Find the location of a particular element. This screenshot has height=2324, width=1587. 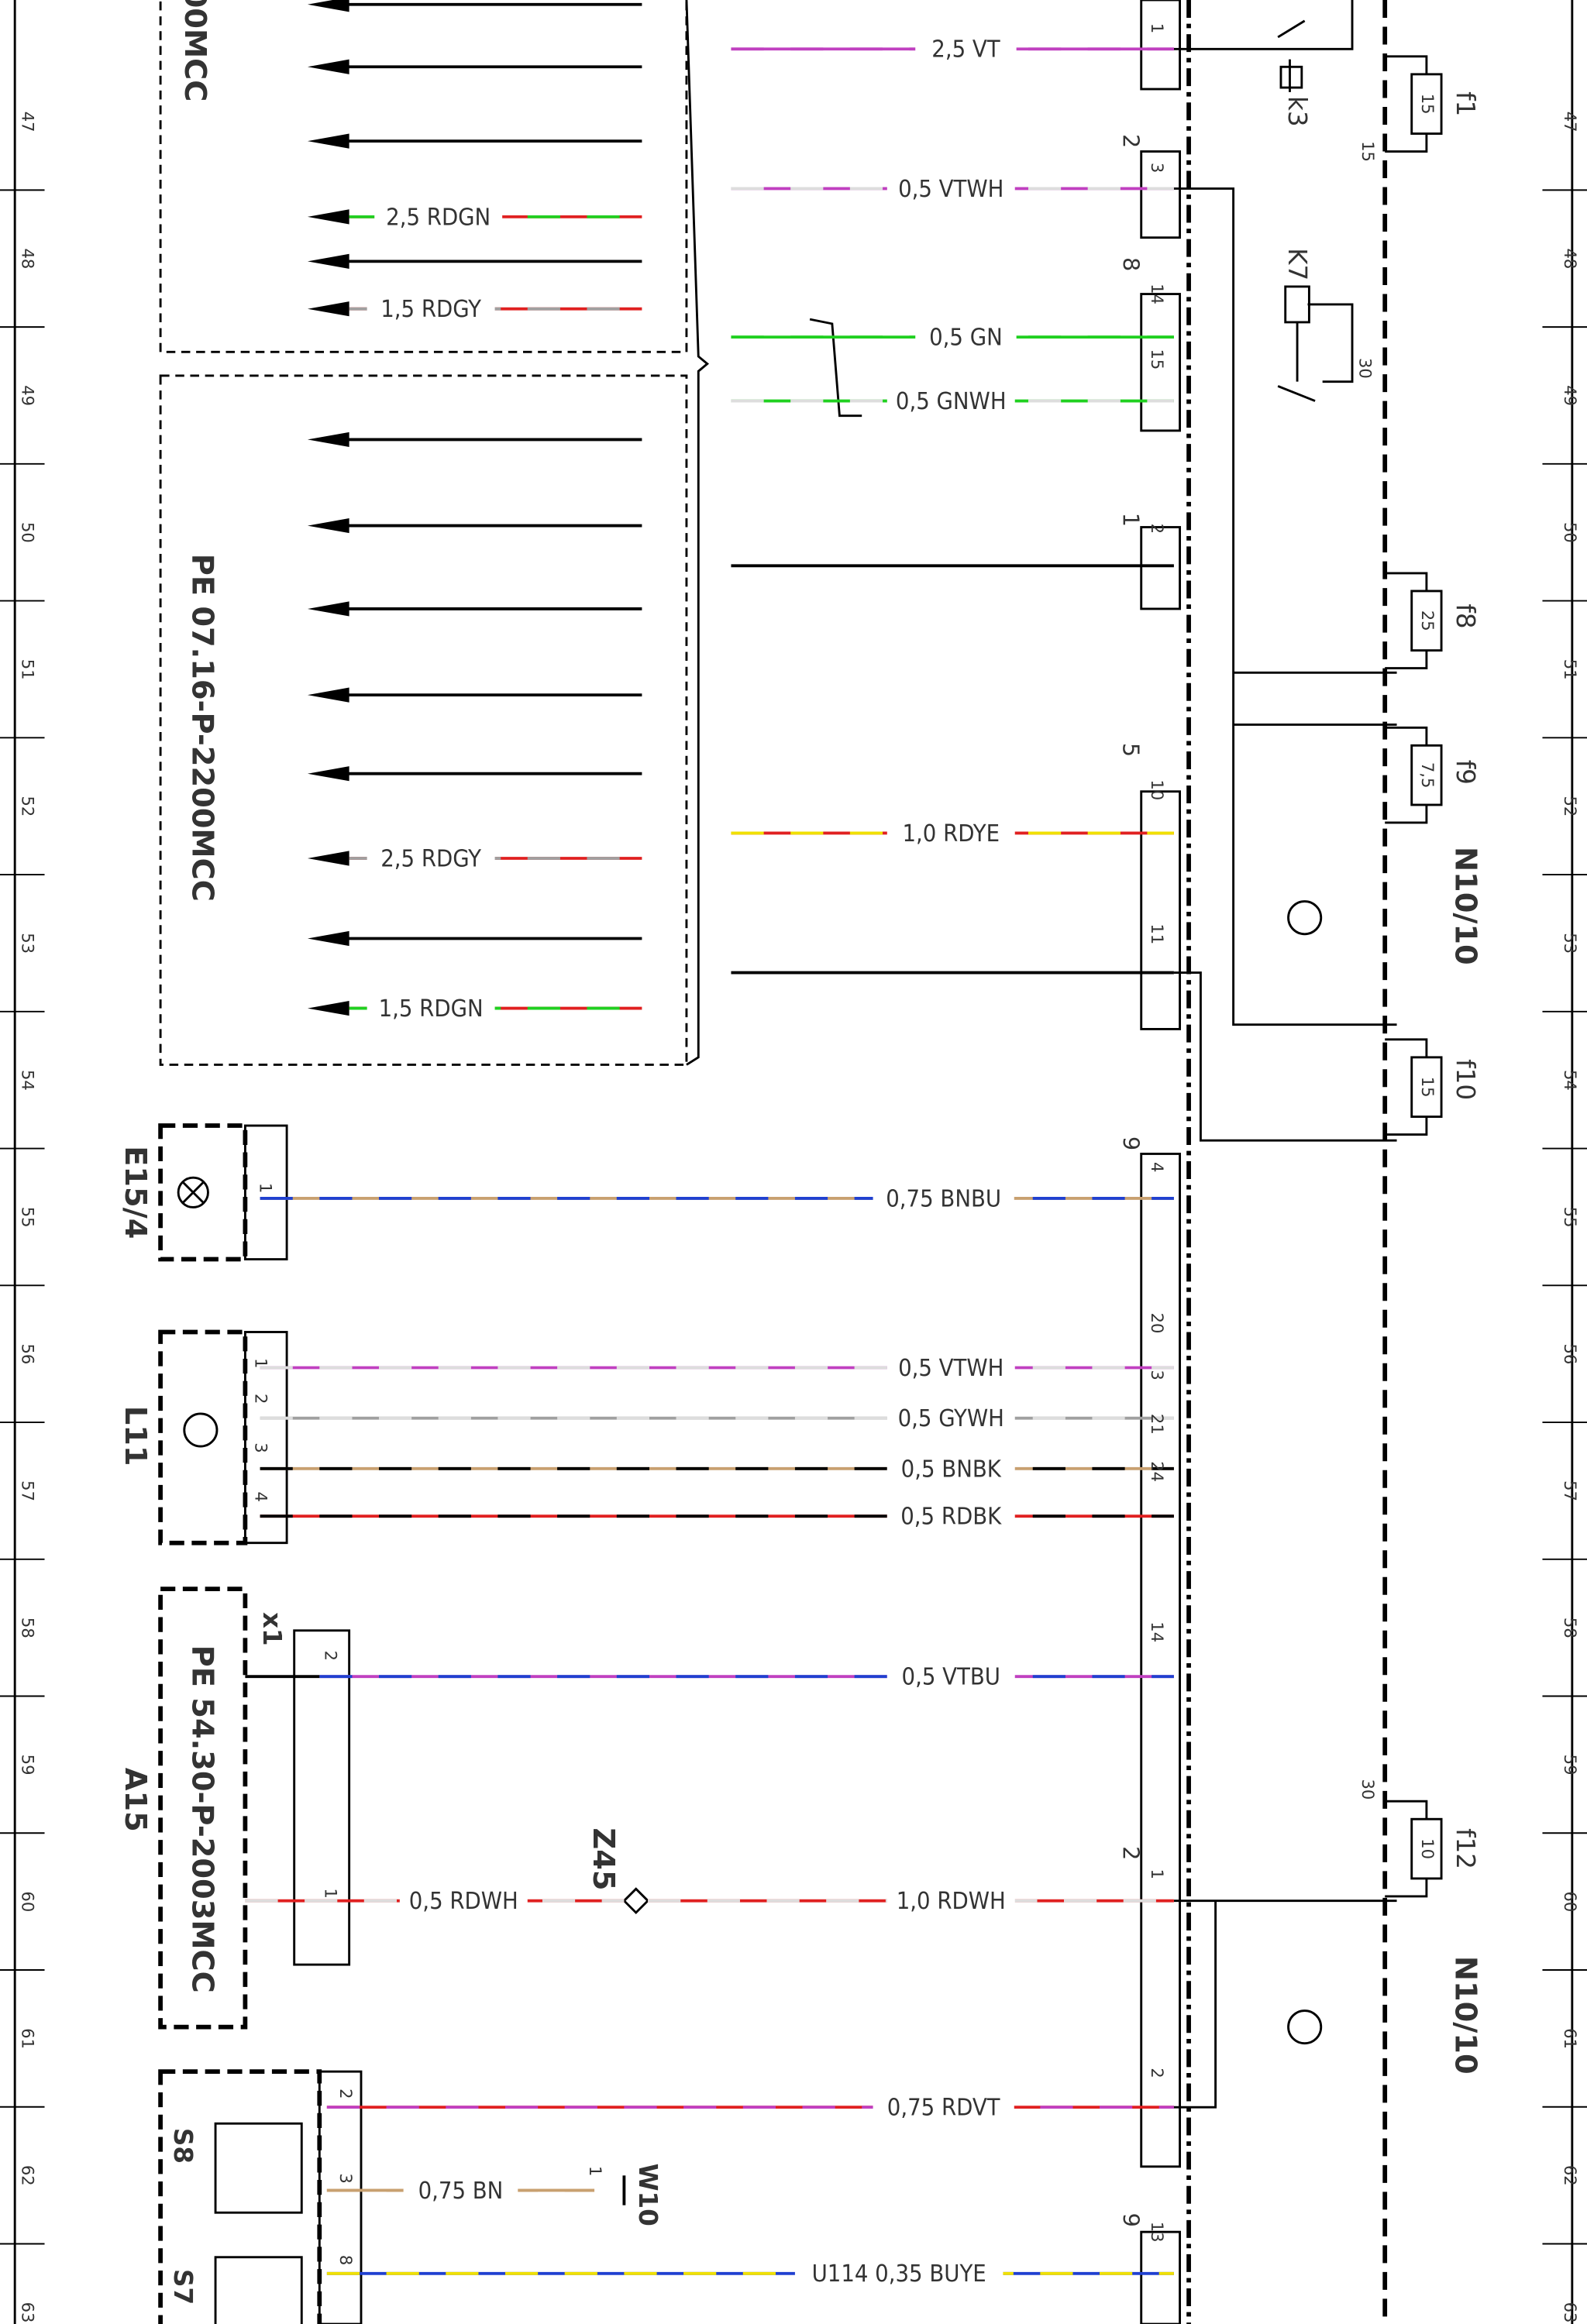

pin-number: 21 is located at coordinates (1157, 1424).